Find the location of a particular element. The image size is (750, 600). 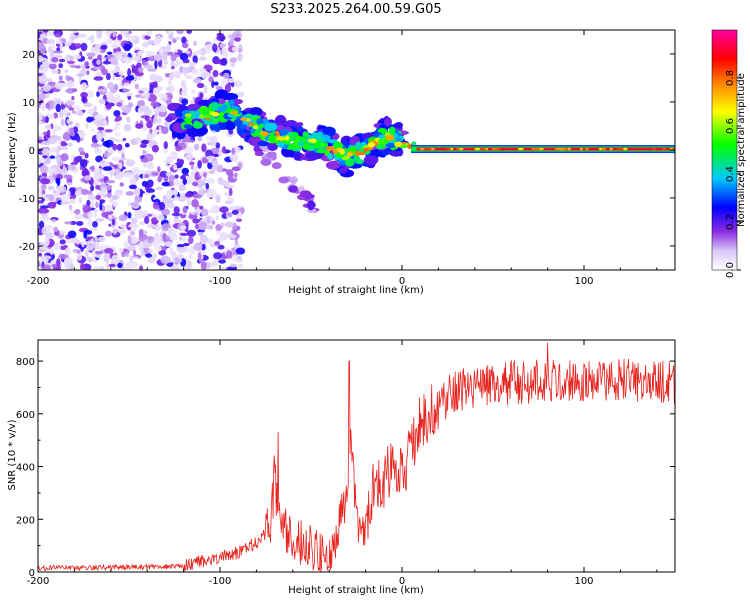

colorbar-axes: 0.0 0.2 0.4 0.6 0.8 is located at coordinates (733, 174).